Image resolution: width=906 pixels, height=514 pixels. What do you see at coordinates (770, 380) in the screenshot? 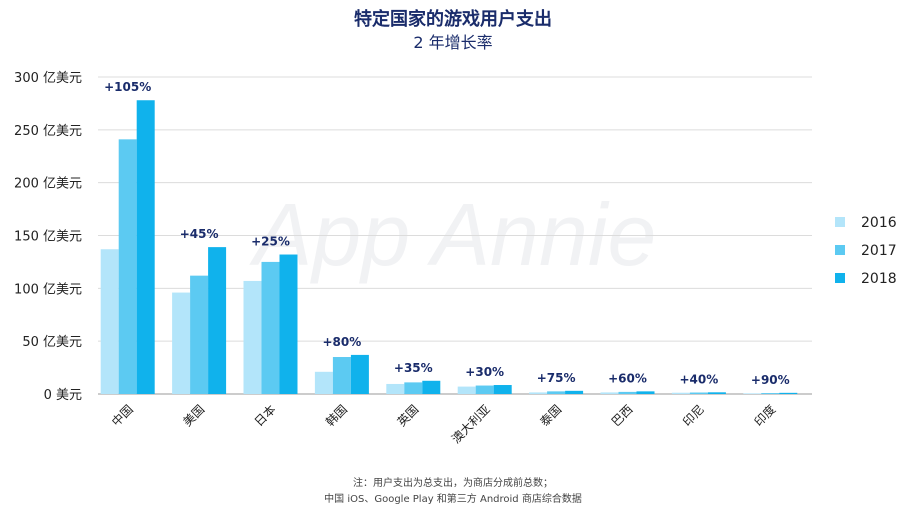
I see `growth-label-9: +90%` at bounding box center [770, 380].